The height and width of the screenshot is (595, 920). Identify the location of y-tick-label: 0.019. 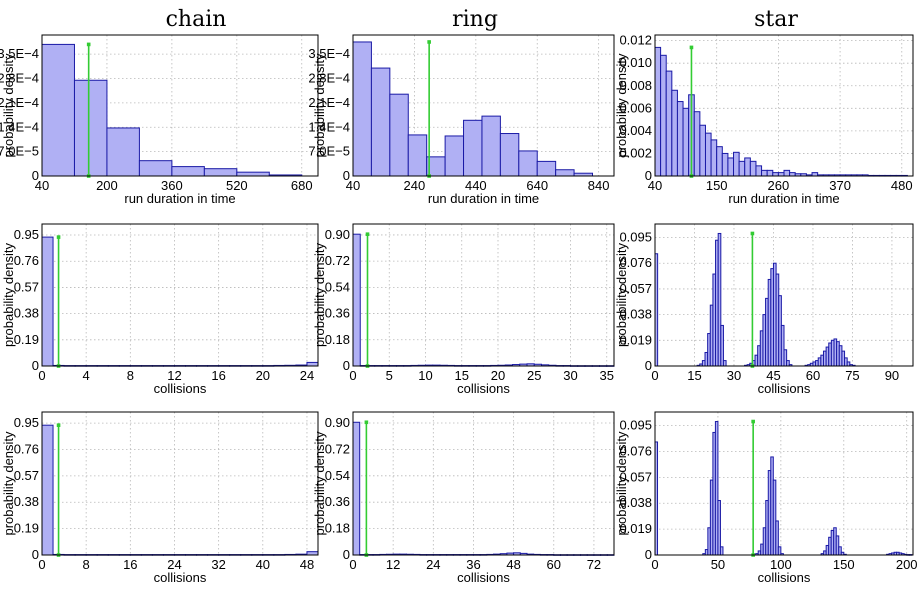
(635, 339).